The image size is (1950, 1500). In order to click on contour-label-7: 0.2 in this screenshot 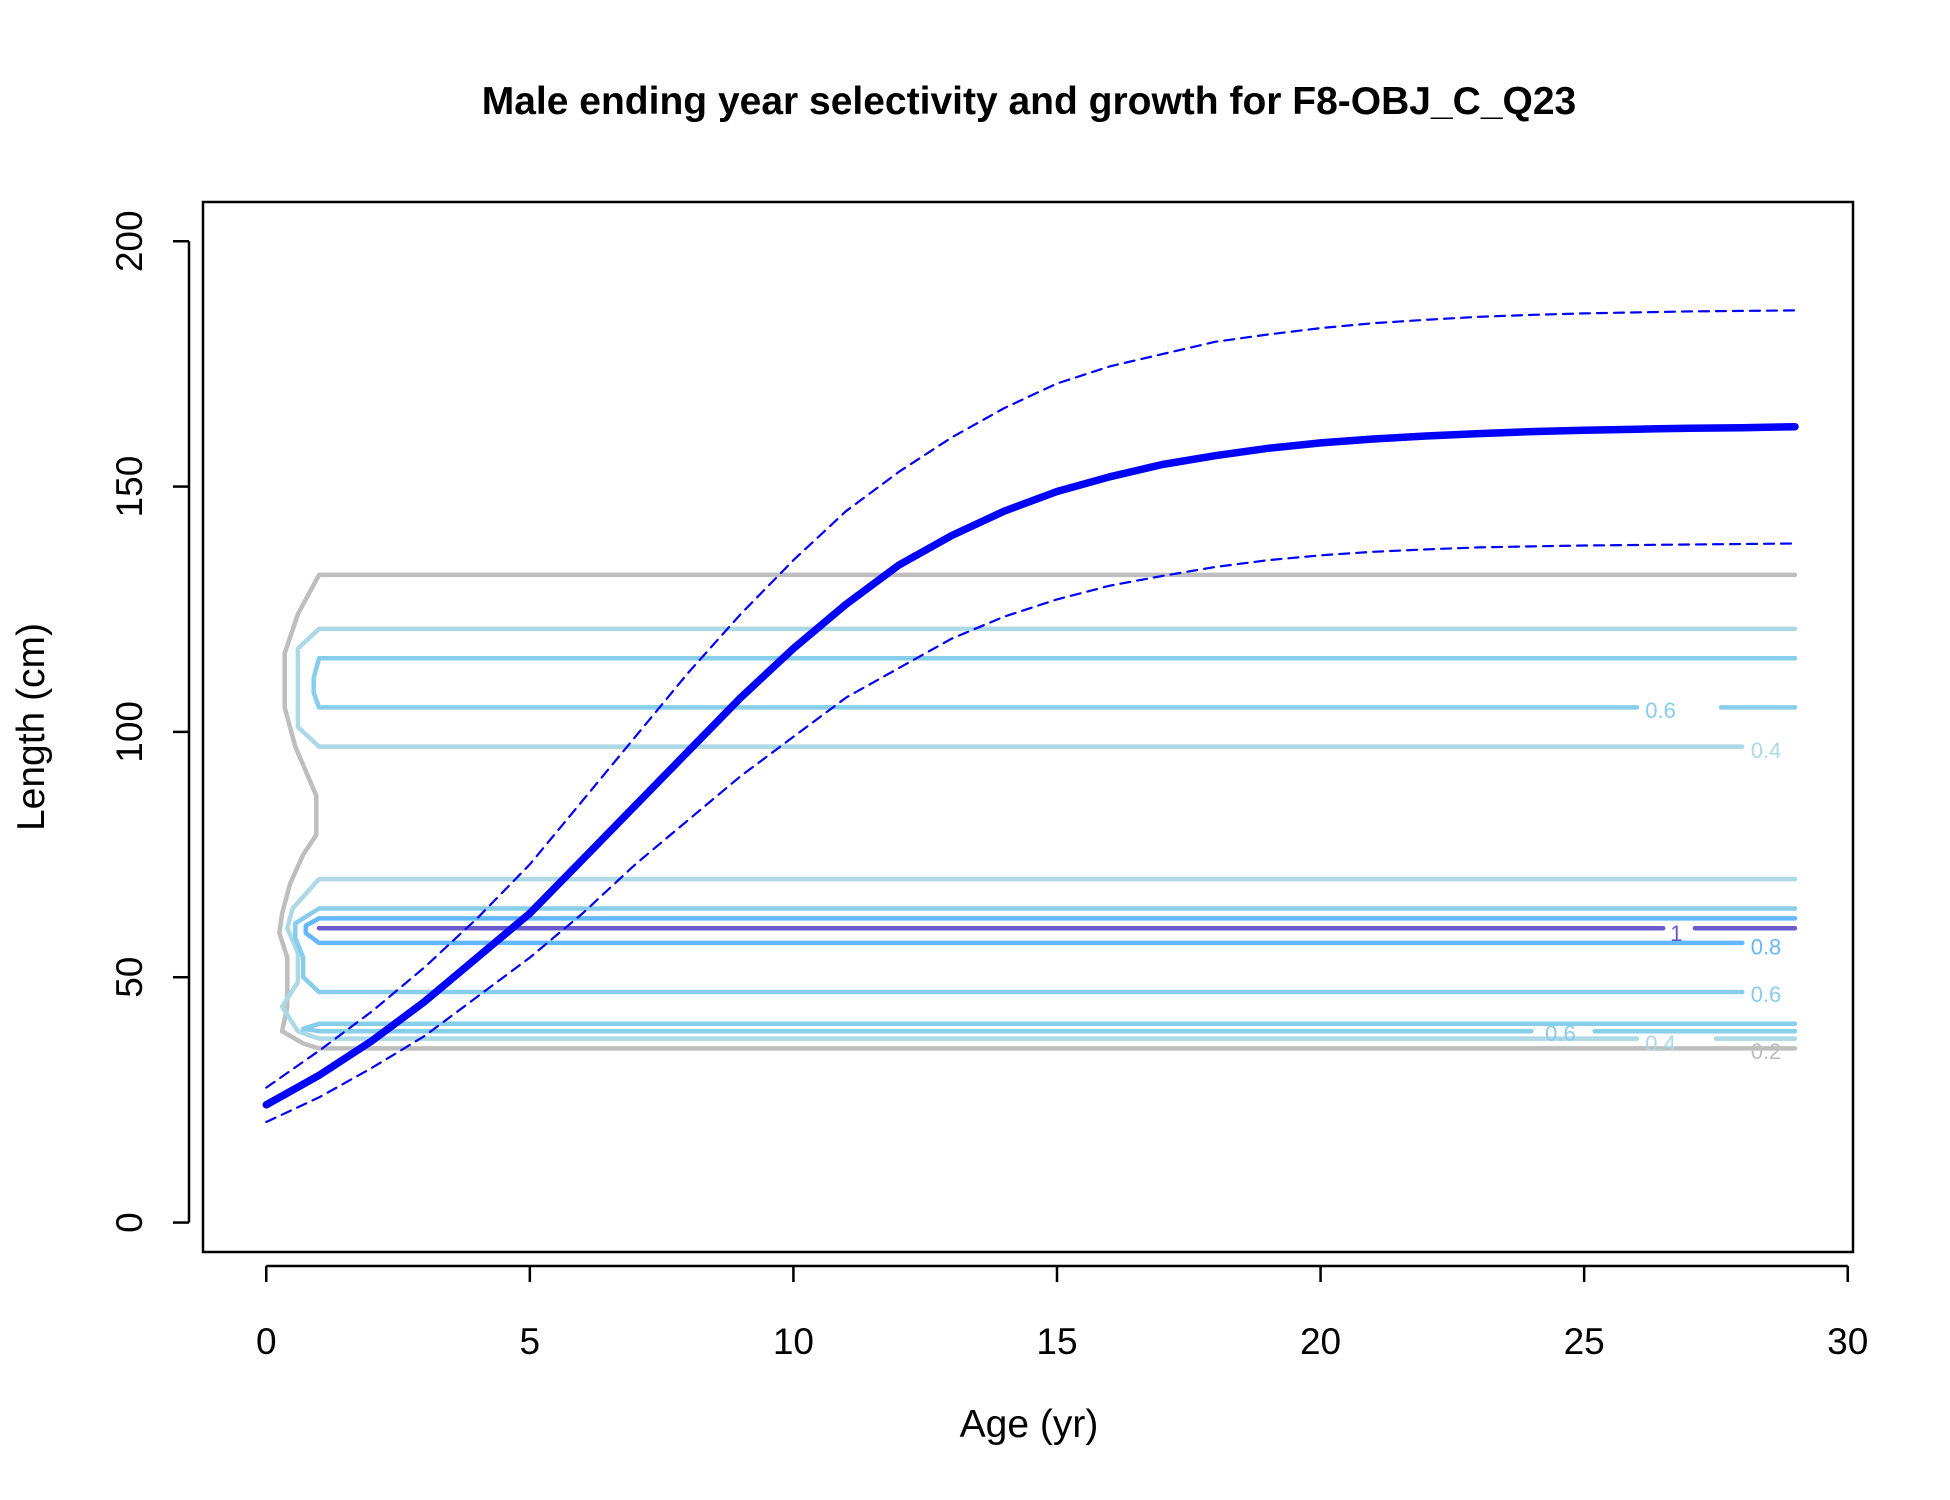, I will do `click(1766, 1051)`.